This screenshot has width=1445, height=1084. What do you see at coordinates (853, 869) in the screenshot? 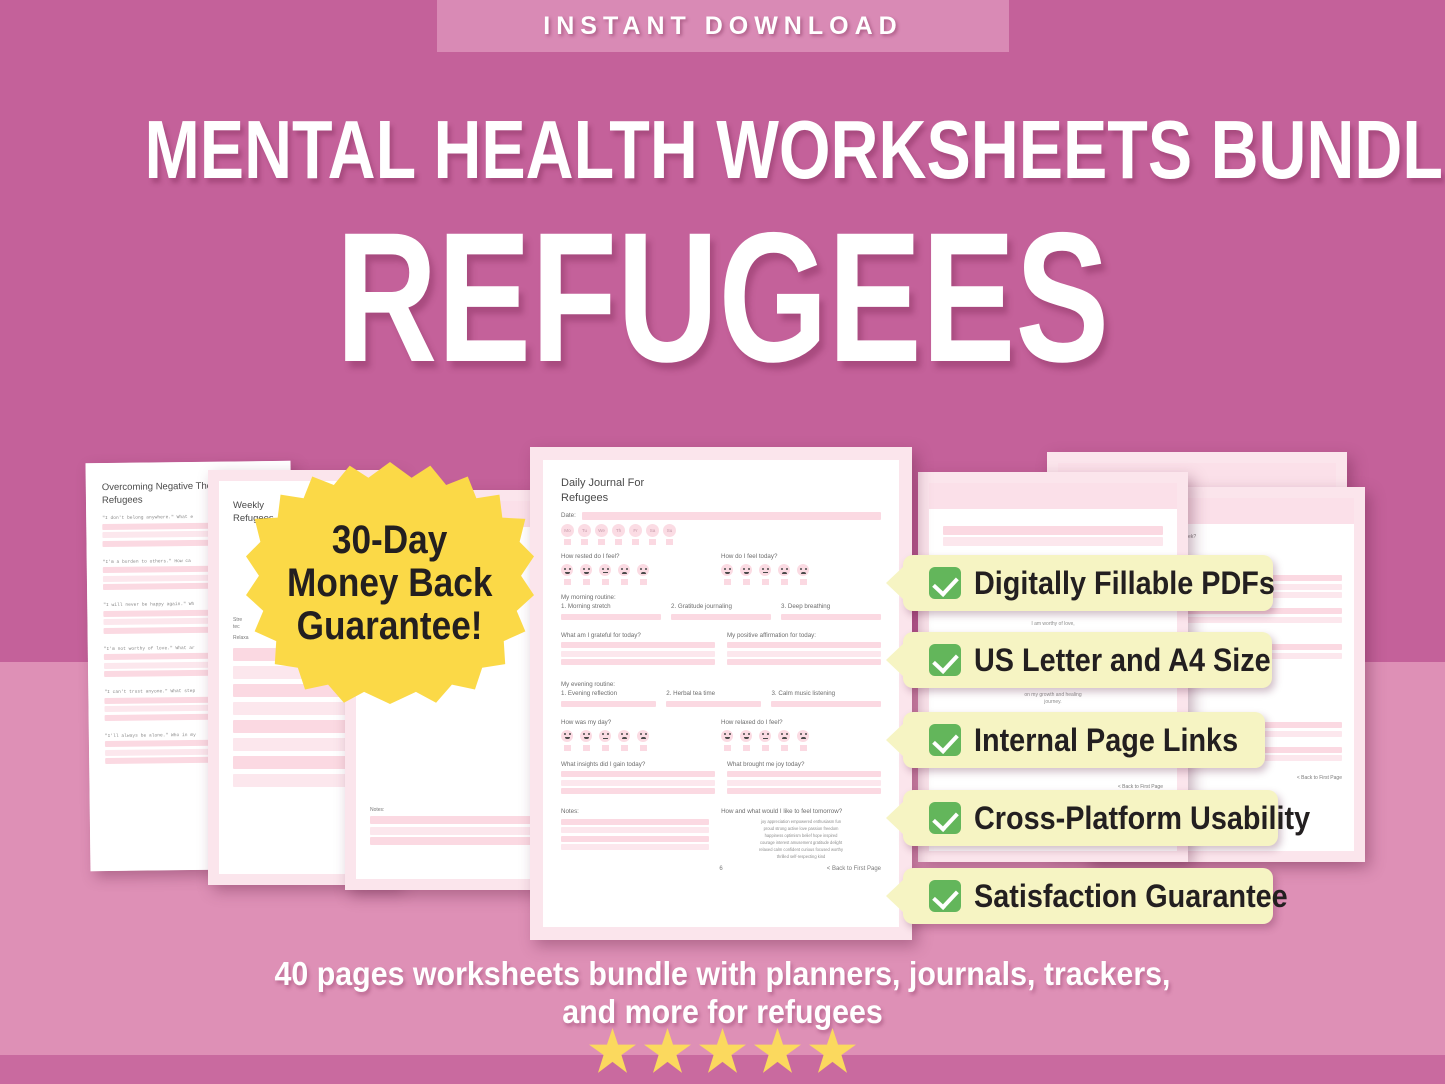
I see `daily-journal-back-link: < Back to First Page` at bounding box center [853, 869].